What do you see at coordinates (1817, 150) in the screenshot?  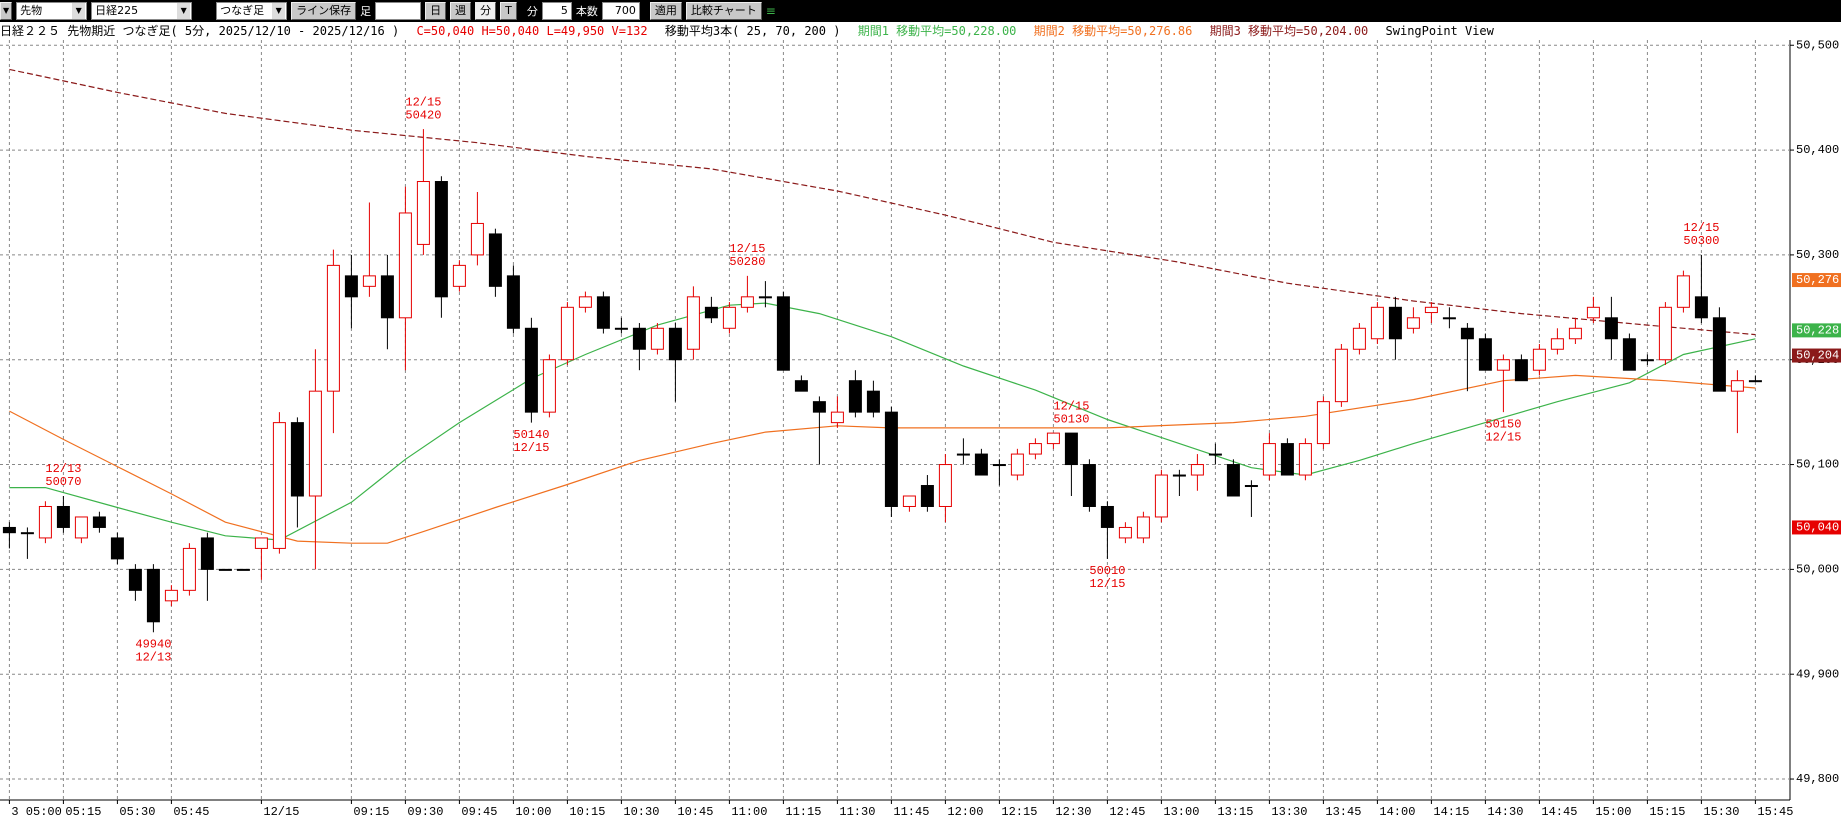 I see `y-tick-label: 50,400` at bounding box center [1817, 150].